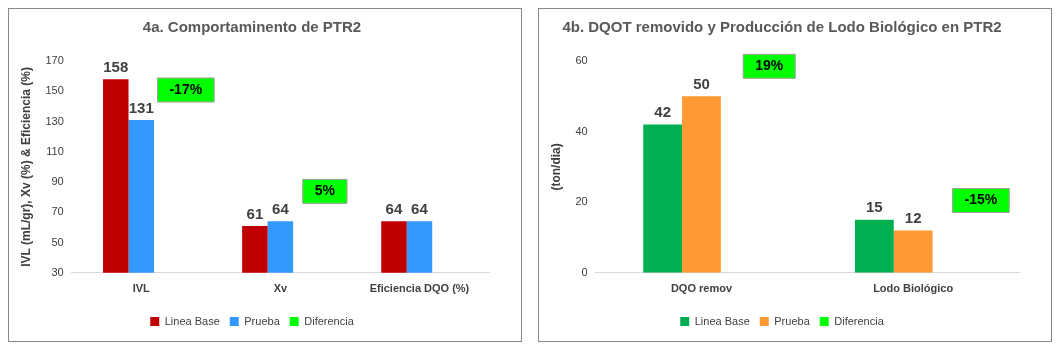 The height and width of the screenshot is (344, 1063). I want to click on data-label: 42, so click(663, 112).